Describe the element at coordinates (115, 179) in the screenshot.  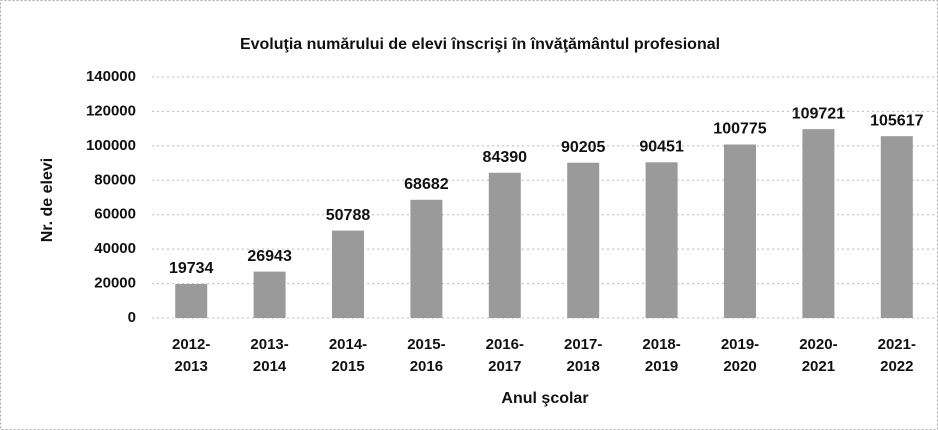
I see `y-tick-label: 80000` at that location.